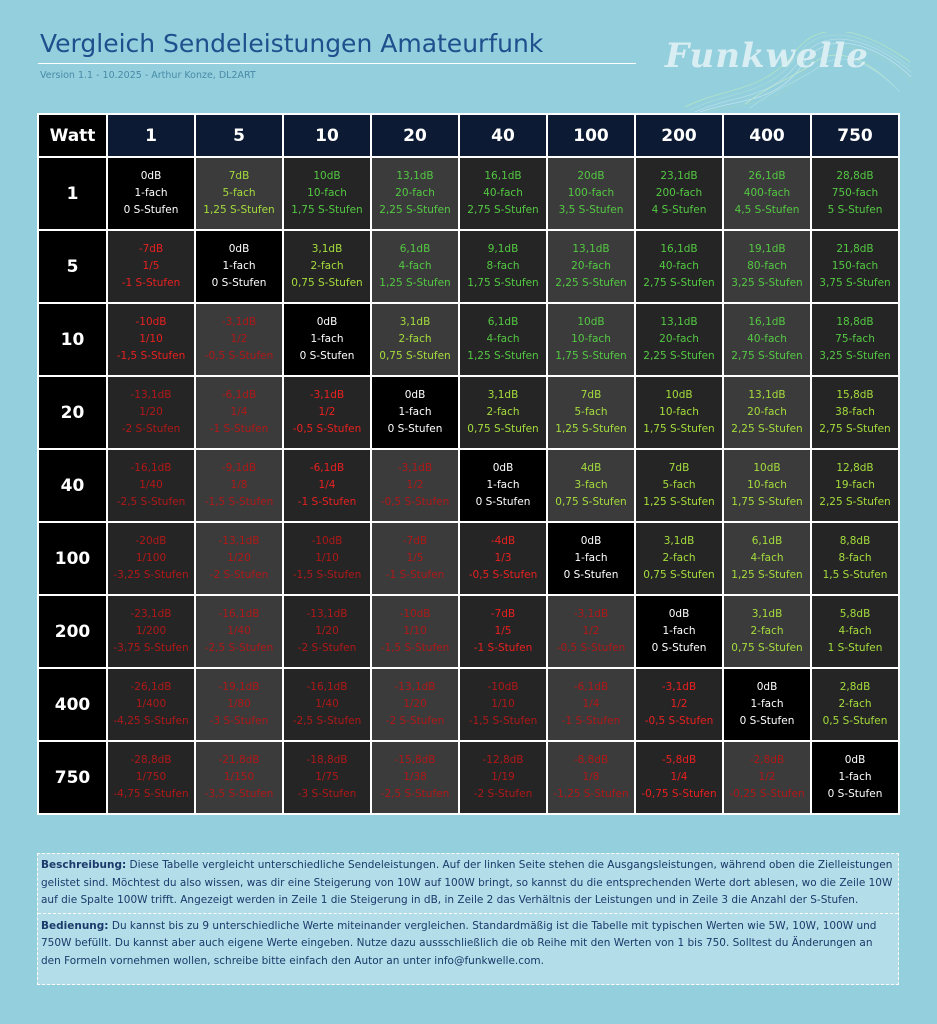 This screenshot has height=1024, width=937. Describe the element at coordinates (679, 210) in the screenshot. I see `cell-steps: 4 S-Stufen` at that location.